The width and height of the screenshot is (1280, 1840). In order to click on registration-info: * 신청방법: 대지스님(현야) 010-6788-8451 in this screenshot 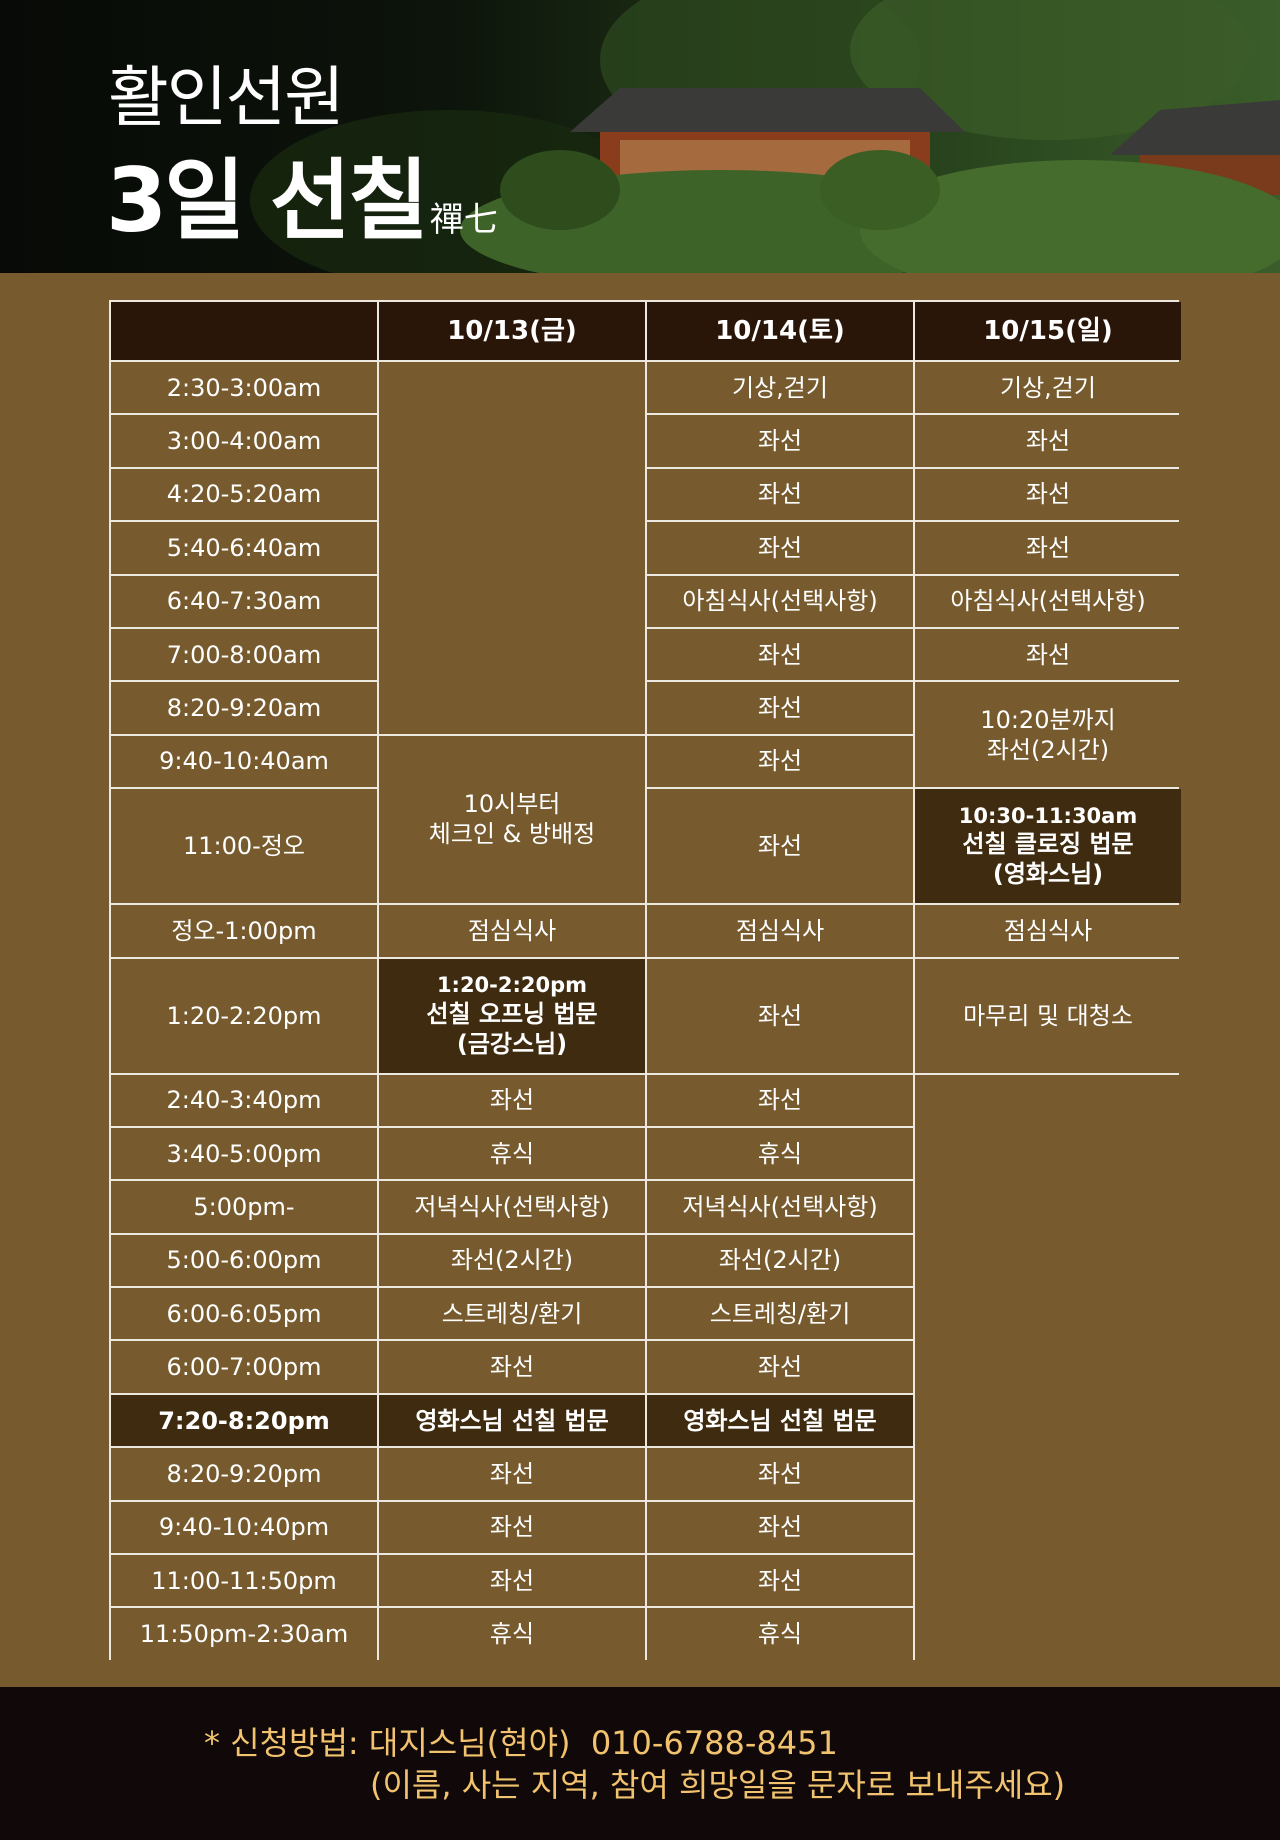, I will do `click(521, 1743)`.